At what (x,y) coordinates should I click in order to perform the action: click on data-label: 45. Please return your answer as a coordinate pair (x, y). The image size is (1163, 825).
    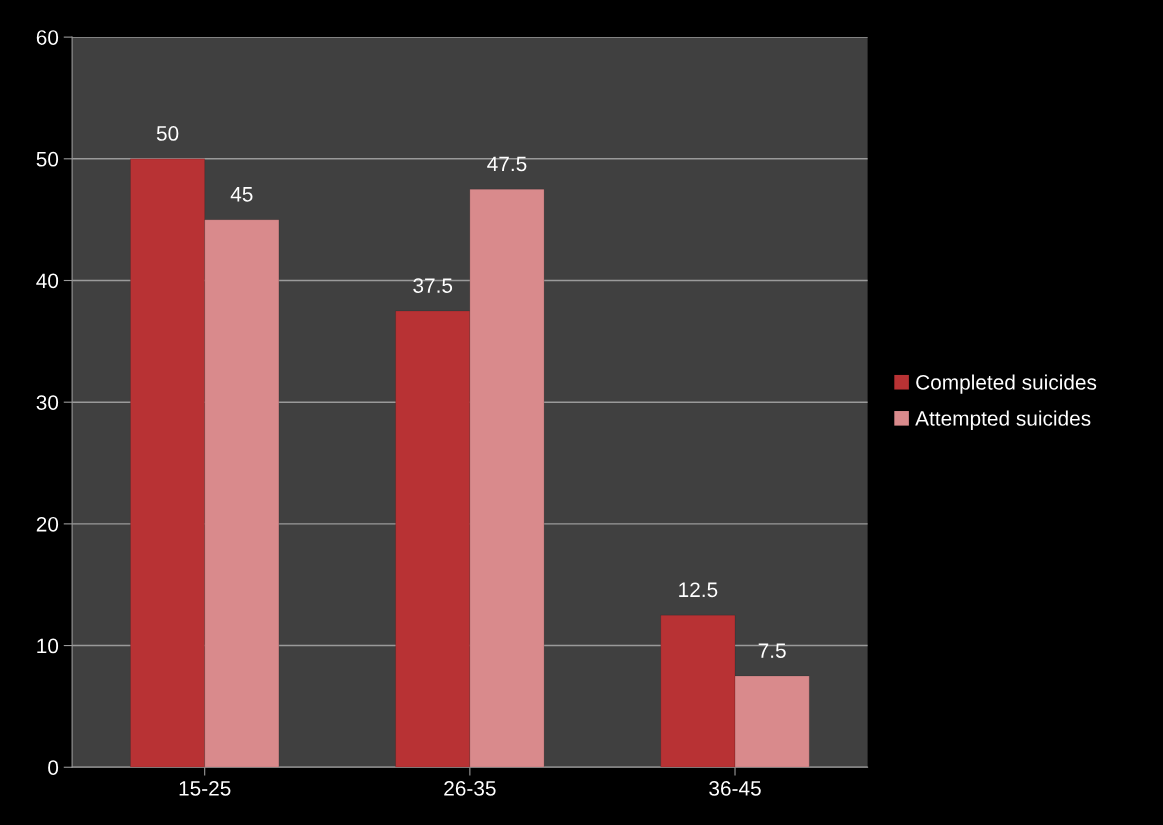
    Looking at the image, I should click on (241, 194).